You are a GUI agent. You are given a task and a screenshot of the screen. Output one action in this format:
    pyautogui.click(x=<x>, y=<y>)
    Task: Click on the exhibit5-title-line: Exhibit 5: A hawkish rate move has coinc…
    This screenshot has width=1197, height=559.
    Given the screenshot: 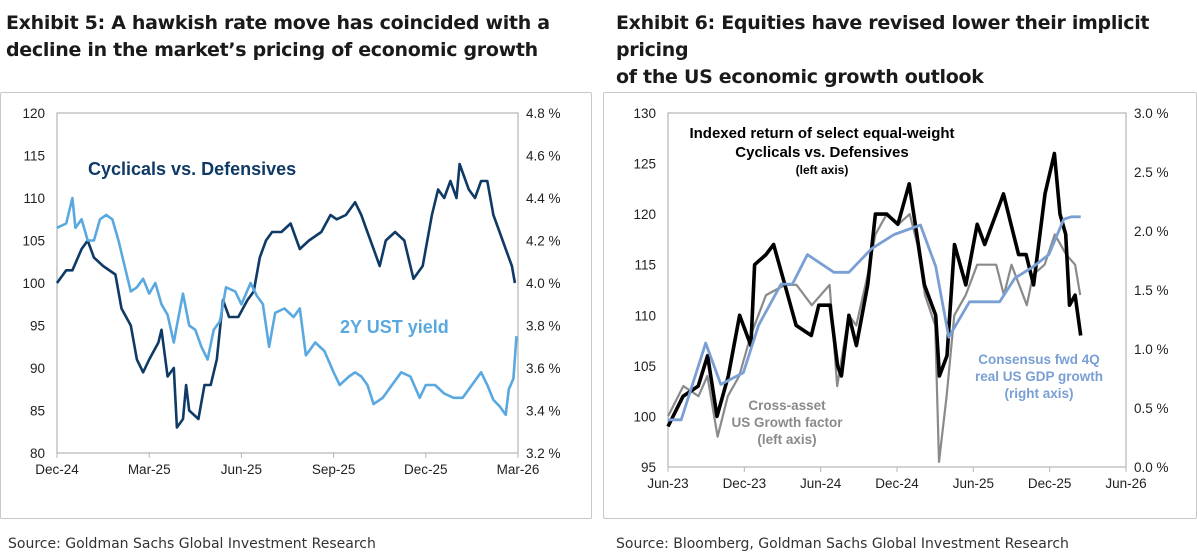 What is the action you would take?
    pyautogui.click(x=278, y=23)
    